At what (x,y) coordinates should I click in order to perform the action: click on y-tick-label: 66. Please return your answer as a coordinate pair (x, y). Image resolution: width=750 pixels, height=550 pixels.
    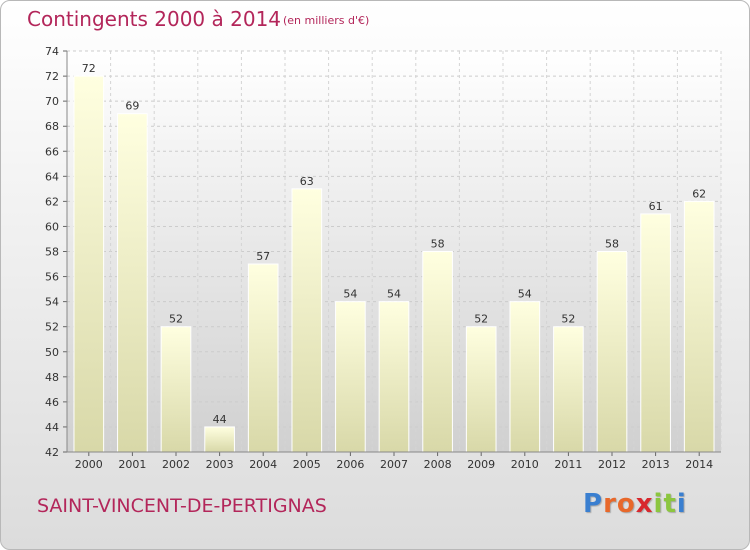
    Looking at the image, I should click on (52, 151).